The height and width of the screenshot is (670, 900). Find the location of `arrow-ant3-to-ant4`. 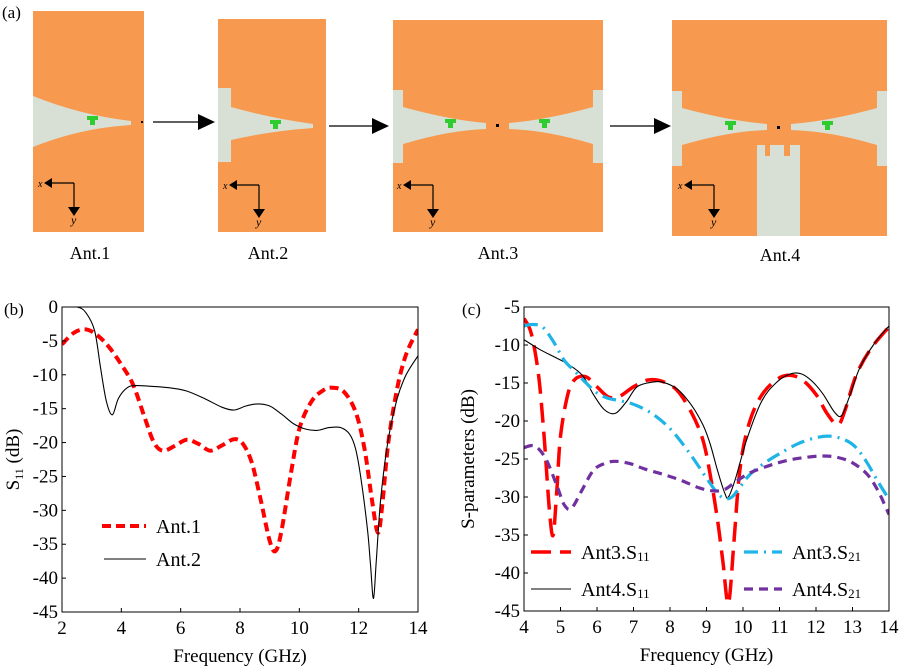

arrow-ant3-to-ant4 is located at coordinates (640, 126).